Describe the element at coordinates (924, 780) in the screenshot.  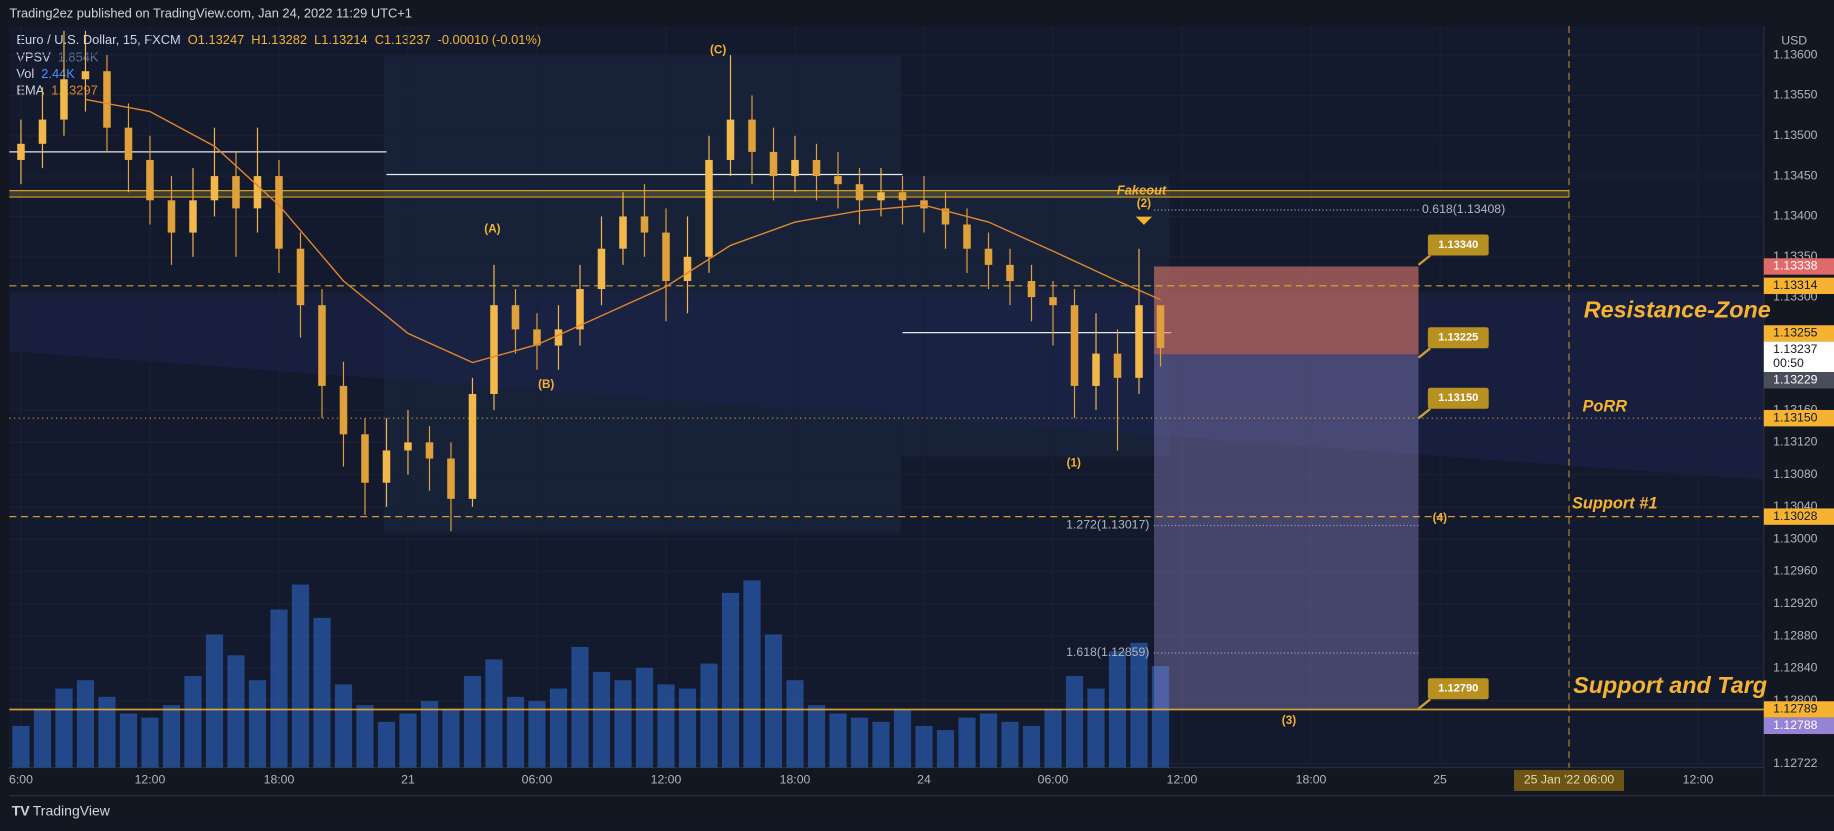
I see `x-tick-label: 24` at that location.